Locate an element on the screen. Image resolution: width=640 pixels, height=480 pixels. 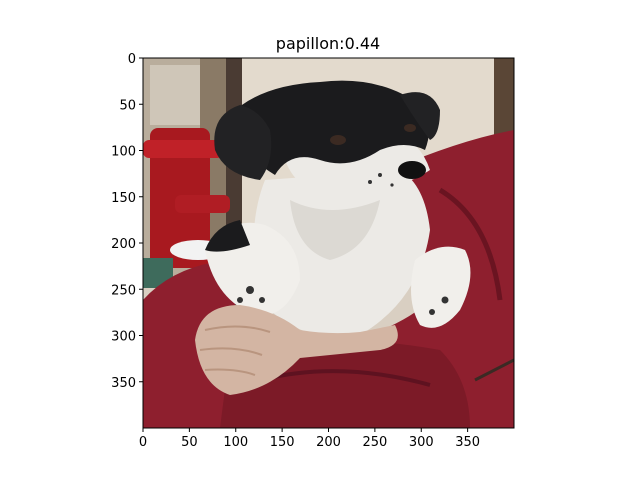
hands is located at coordinates (296, 350).